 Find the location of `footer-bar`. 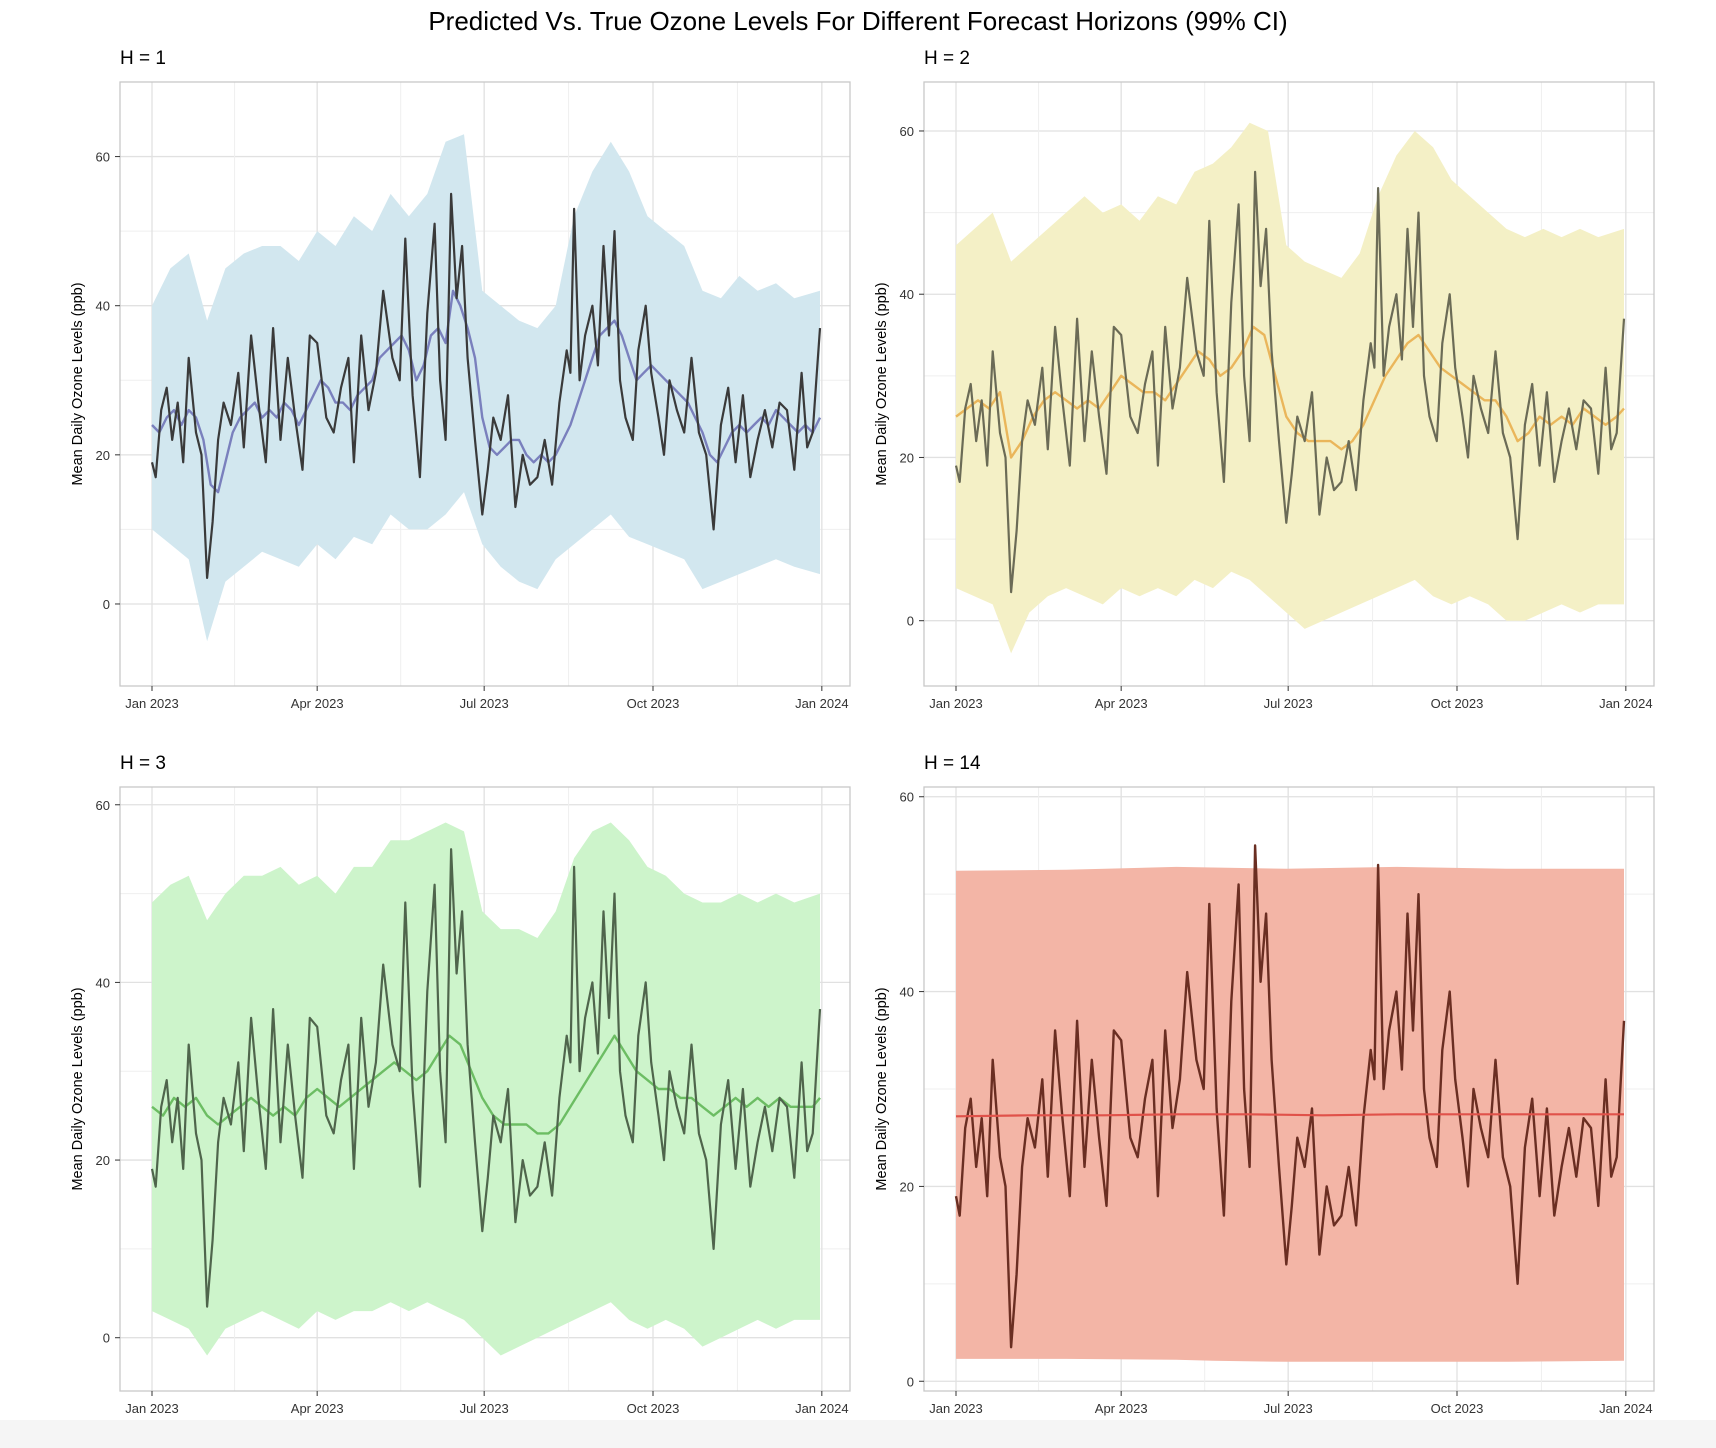

footer-bar is located at coordinates (858, 1434).